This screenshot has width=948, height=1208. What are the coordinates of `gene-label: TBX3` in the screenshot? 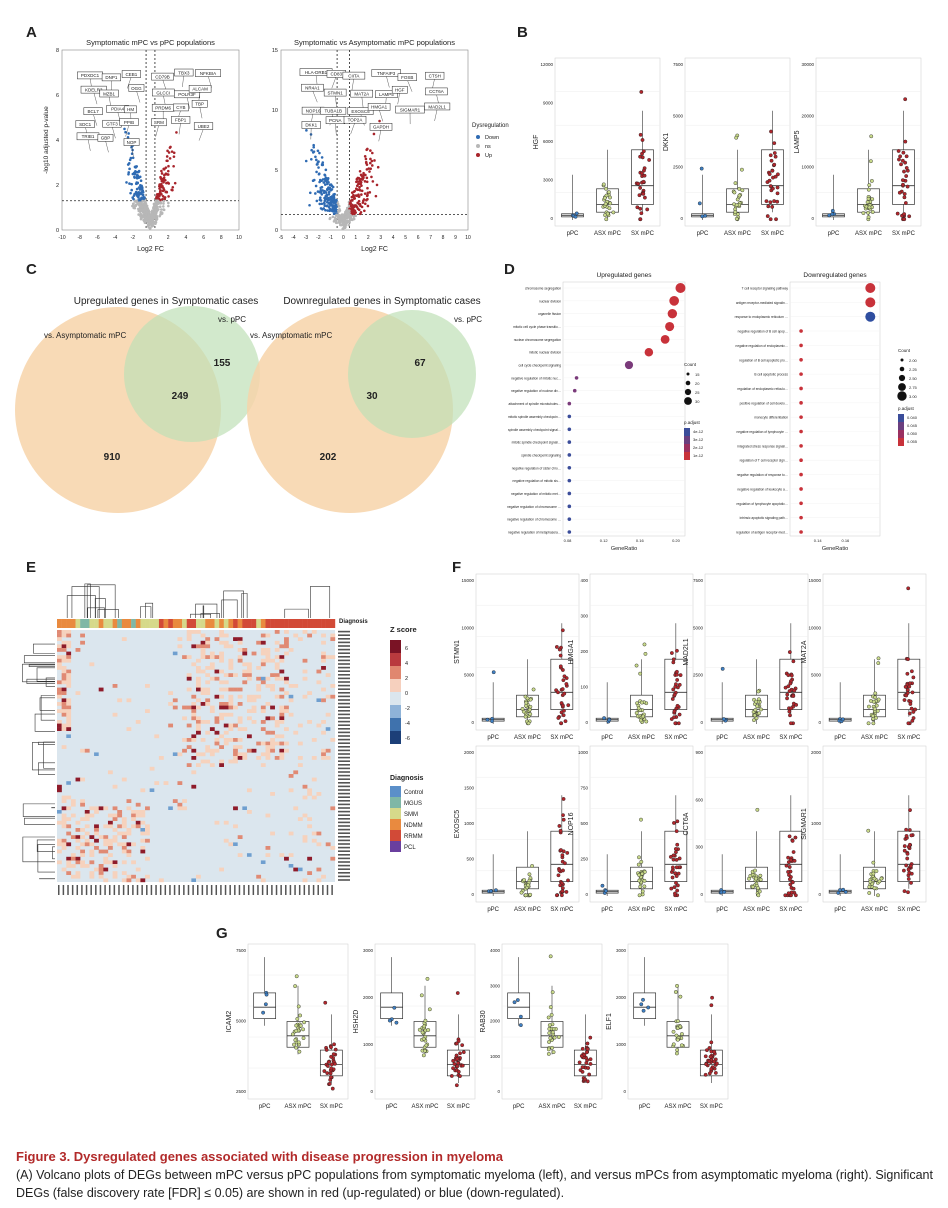 It's located at (184, 72).